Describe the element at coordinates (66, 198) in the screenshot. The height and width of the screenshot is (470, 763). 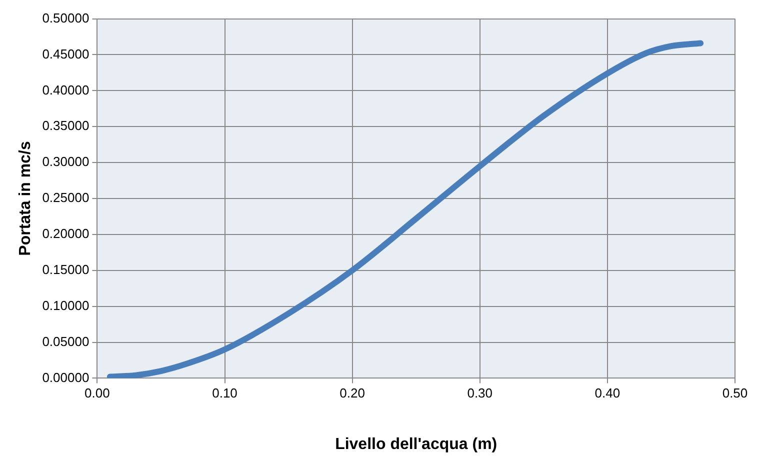
I see `y-tick-label: 0.25000` at that location.